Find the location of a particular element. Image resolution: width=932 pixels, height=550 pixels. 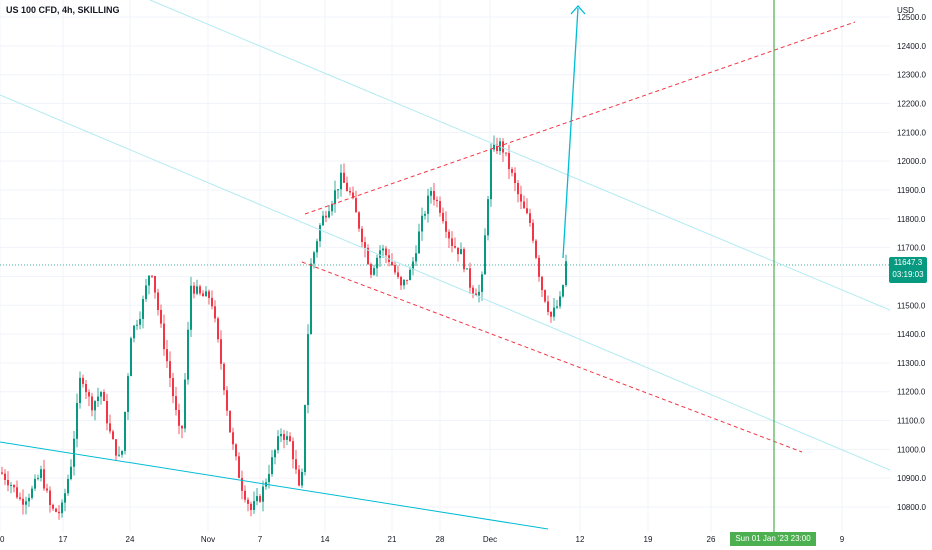

price-tick-label: 12500.0 is located at coordinates (911, 17).